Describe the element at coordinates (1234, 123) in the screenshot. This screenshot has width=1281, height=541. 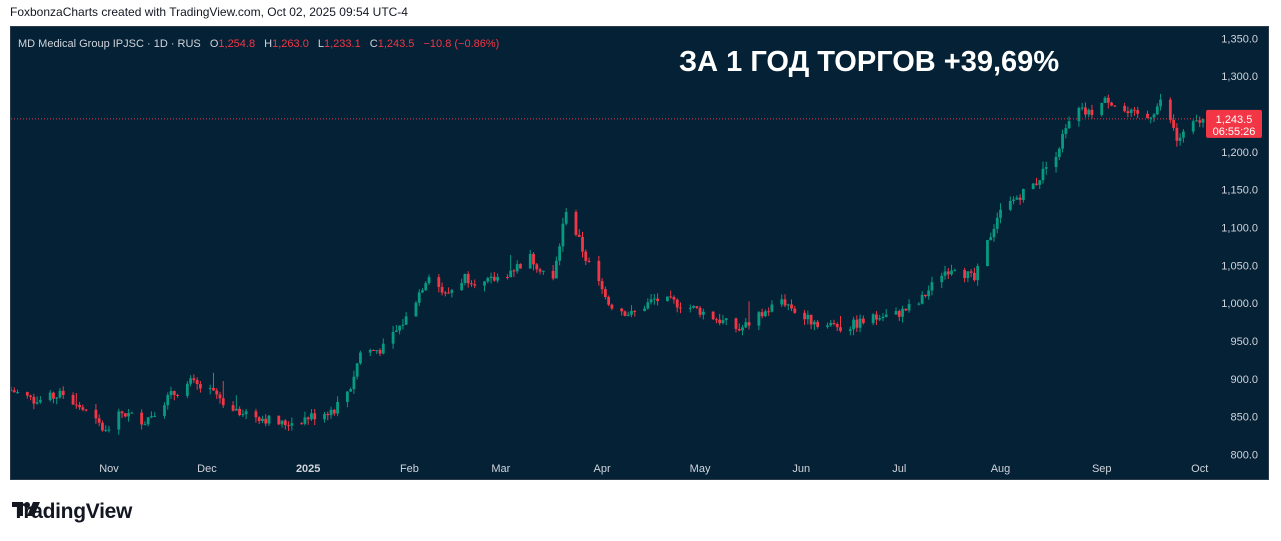
I see `last-price-tag: 1,243.5 06:55:26` at that location.